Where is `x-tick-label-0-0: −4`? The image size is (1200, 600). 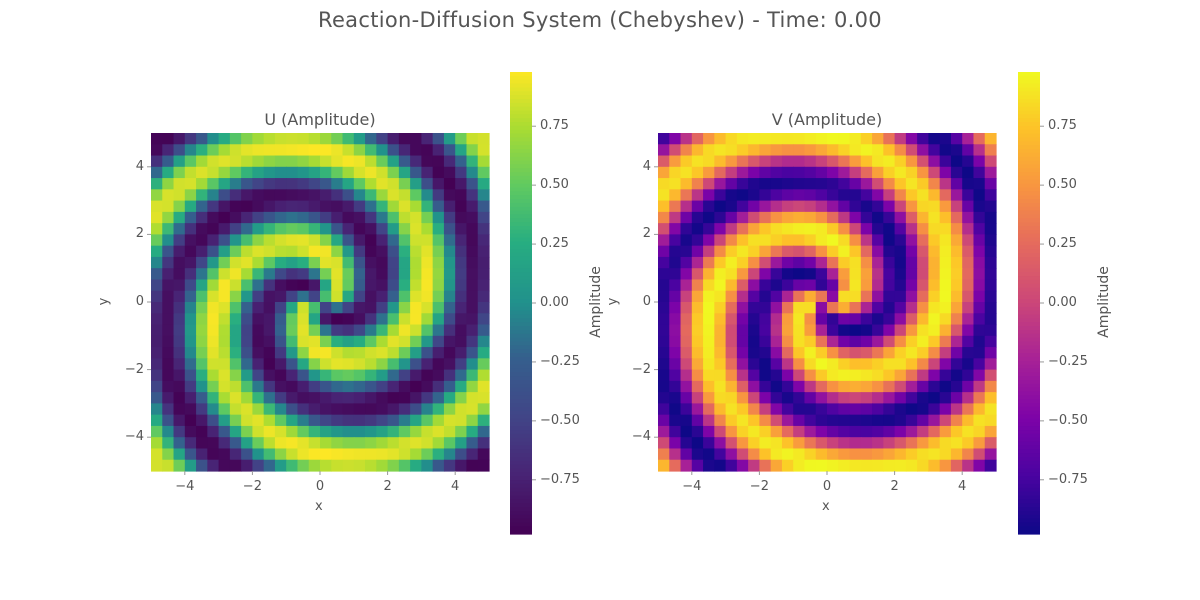 x-tick-label-0-0: −4 is located at coordinates (185, 486).